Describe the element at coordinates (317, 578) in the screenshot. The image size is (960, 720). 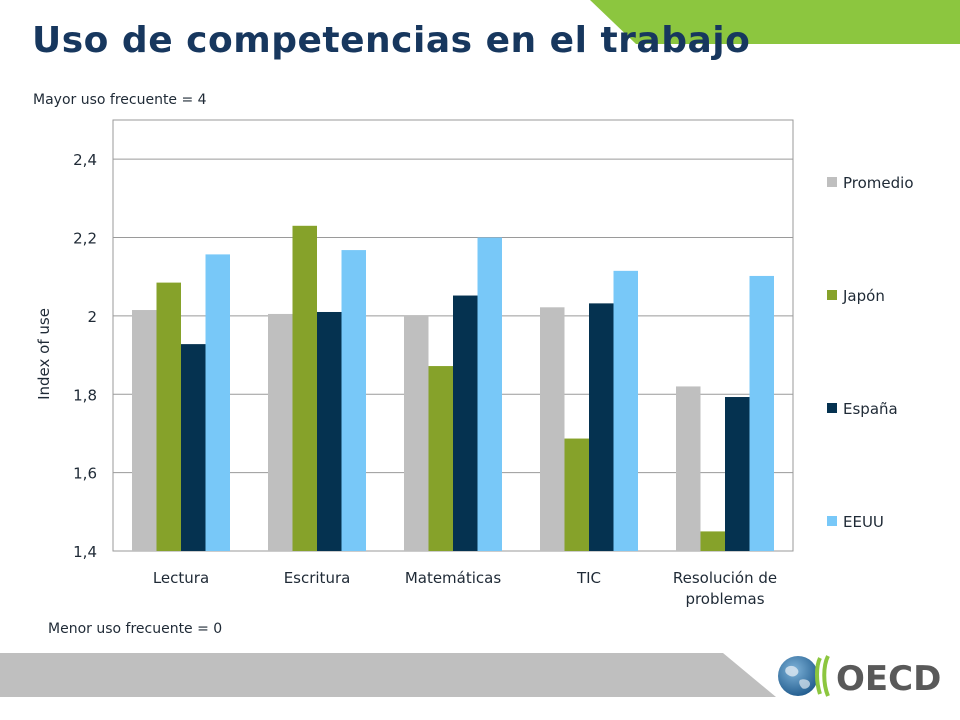
I see `x-tick-label: Escritura` at that location.